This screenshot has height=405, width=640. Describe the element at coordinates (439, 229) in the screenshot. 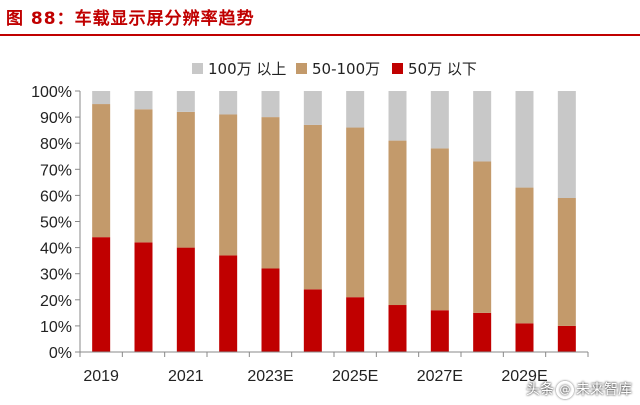

I see `bar-segment-2027E-50-100万` at that location.